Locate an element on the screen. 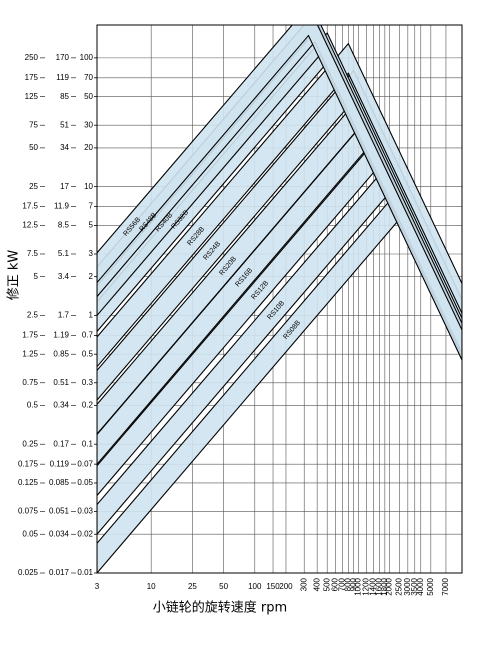 The height and width of the screenshot is (658, 480). x-tick-label: 3 is located at coordinates (97, 586).